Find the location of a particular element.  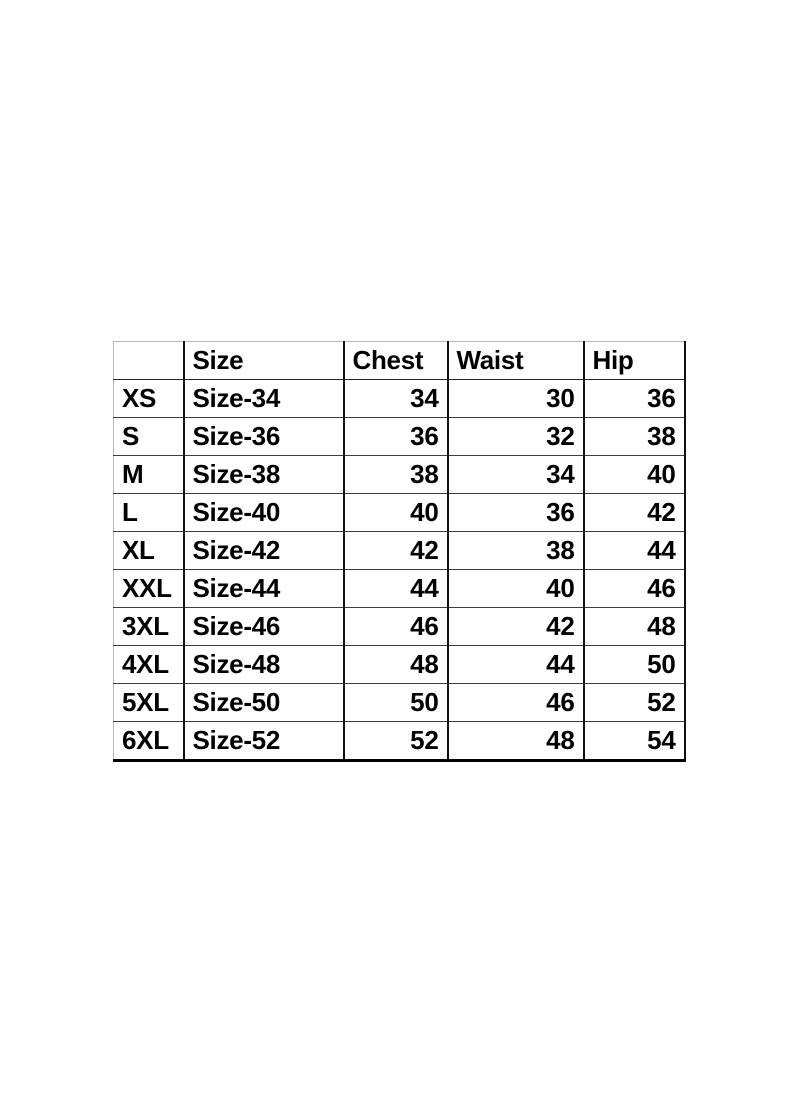

row-label-cell: XS is located at coordinates (149, 398).